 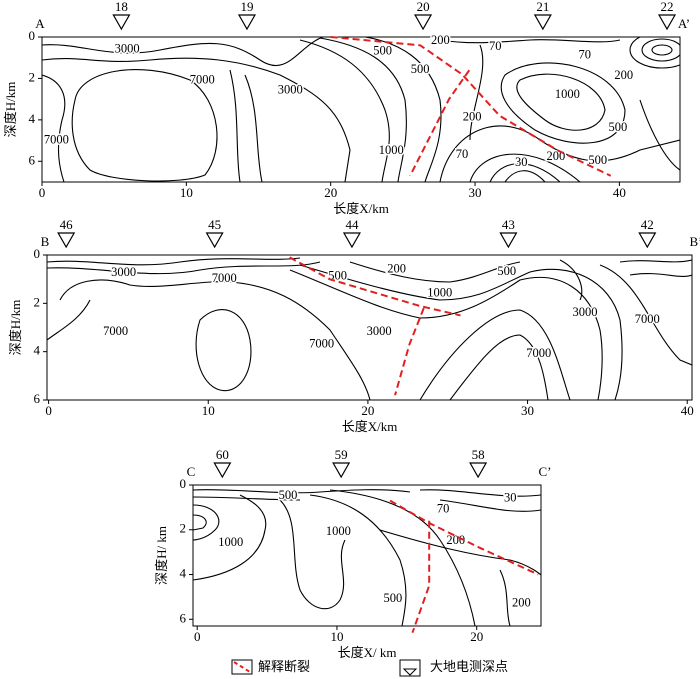 I want to click on legend: 解释断裂 大地电测深点, so click(x=369, y=668).